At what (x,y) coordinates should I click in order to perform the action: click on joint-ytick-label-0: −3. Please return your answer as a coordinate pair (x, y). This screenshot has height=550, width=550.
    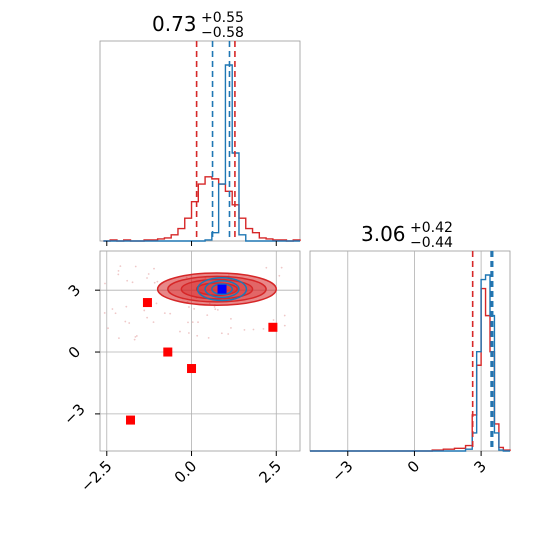
    Looking at the image, I should click on (74, 414).